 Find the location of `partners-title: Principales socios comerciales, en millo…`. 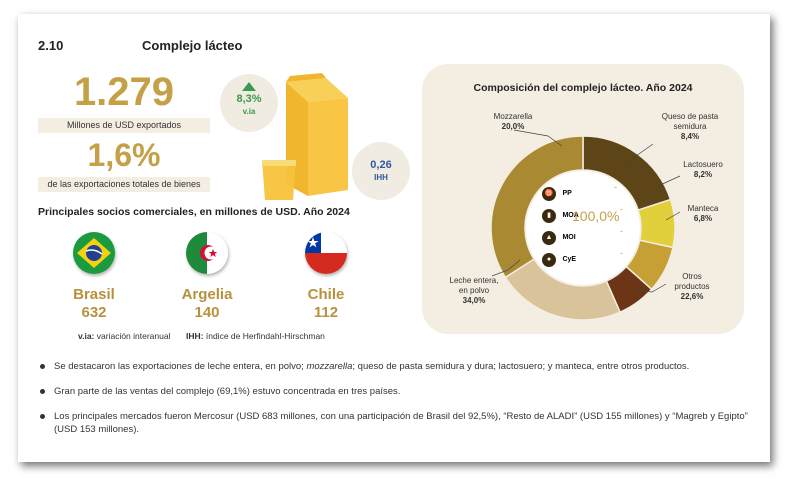

partners-title: Principales socios comerciales, en millo… is located at coordinates (194, 212).